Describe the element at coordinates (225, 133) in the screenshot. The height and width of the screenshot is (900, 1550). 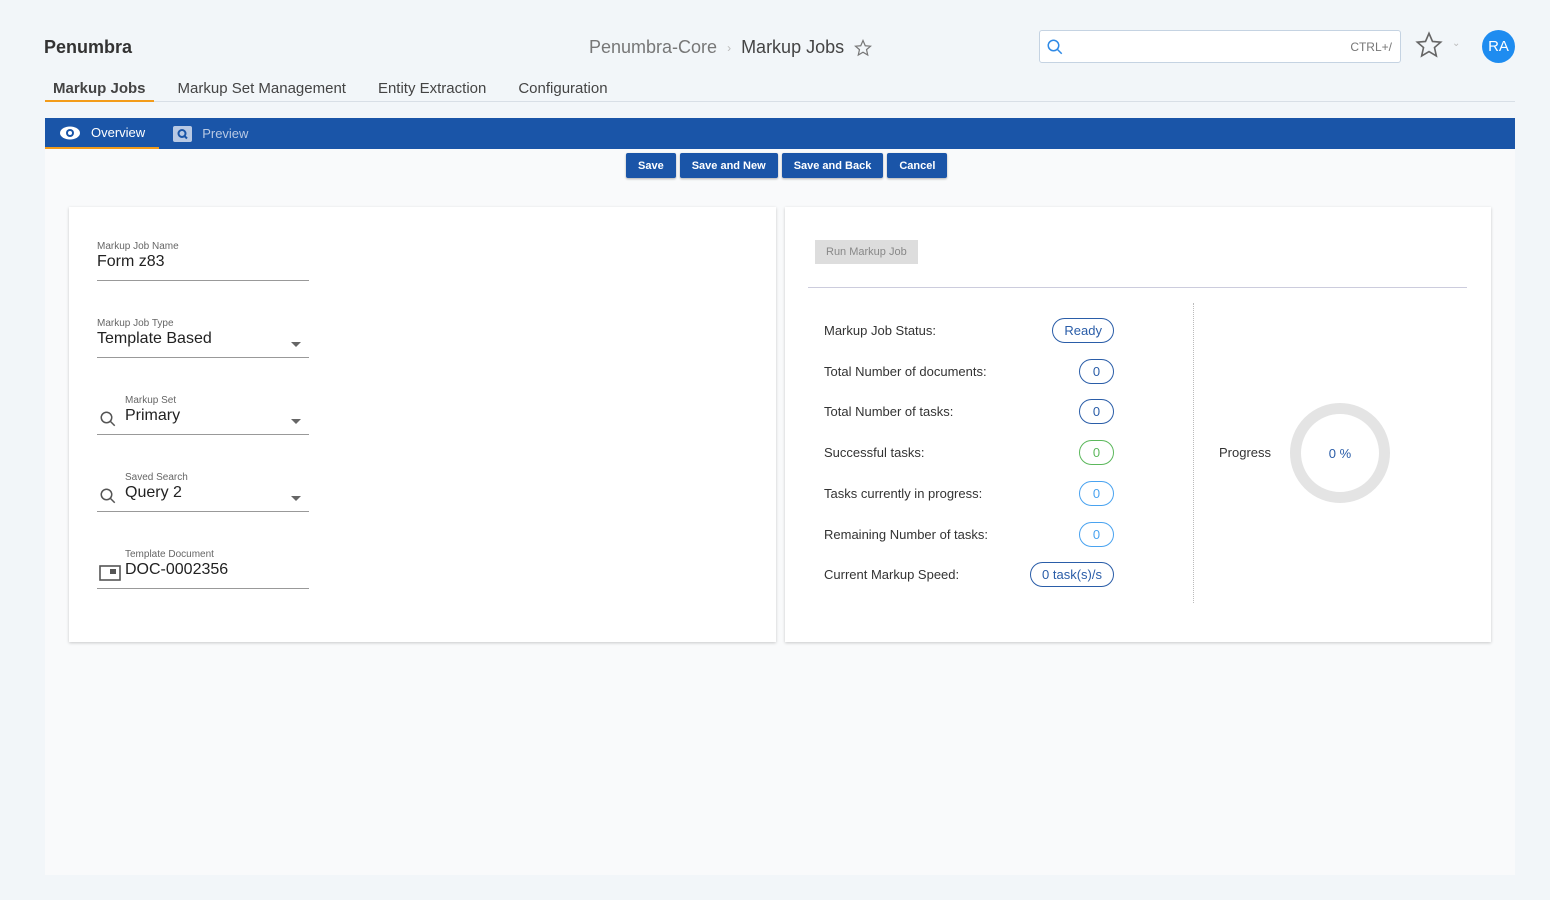
I see `subtab-label: Preview` at that location.